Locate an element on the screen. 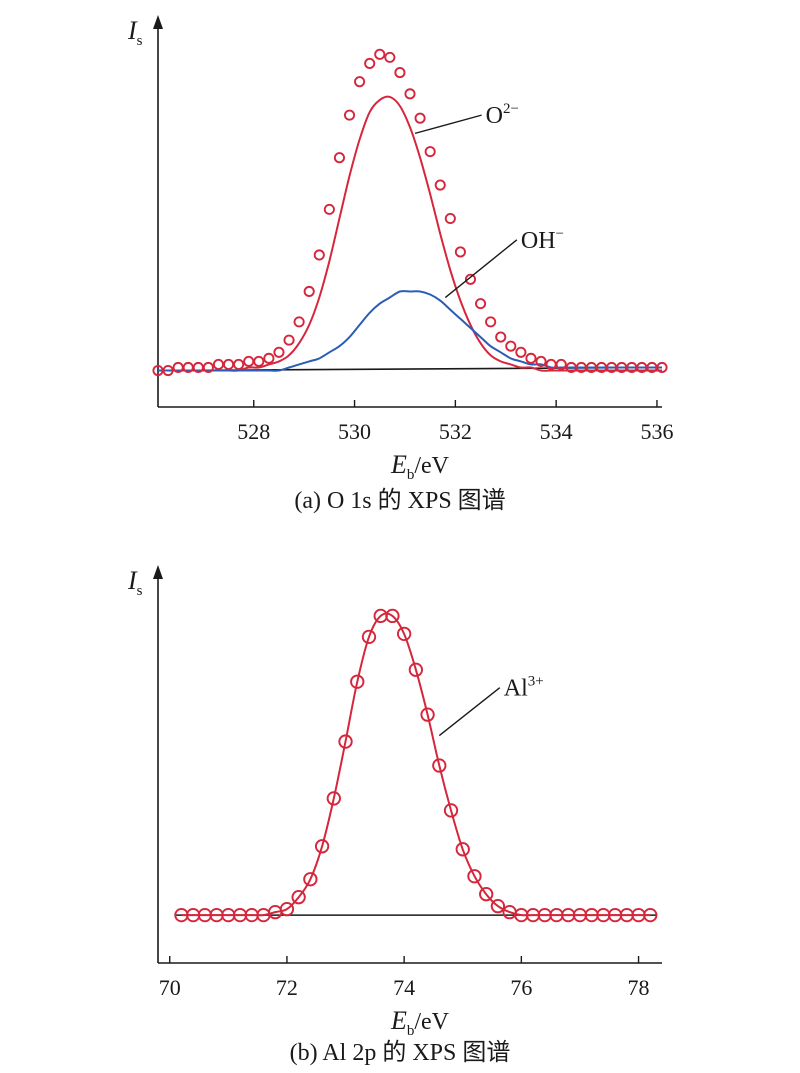 This screenshot has width=800, height=1073. al2p-annotation-label: Al3+ is located at coordinates (524, 688).